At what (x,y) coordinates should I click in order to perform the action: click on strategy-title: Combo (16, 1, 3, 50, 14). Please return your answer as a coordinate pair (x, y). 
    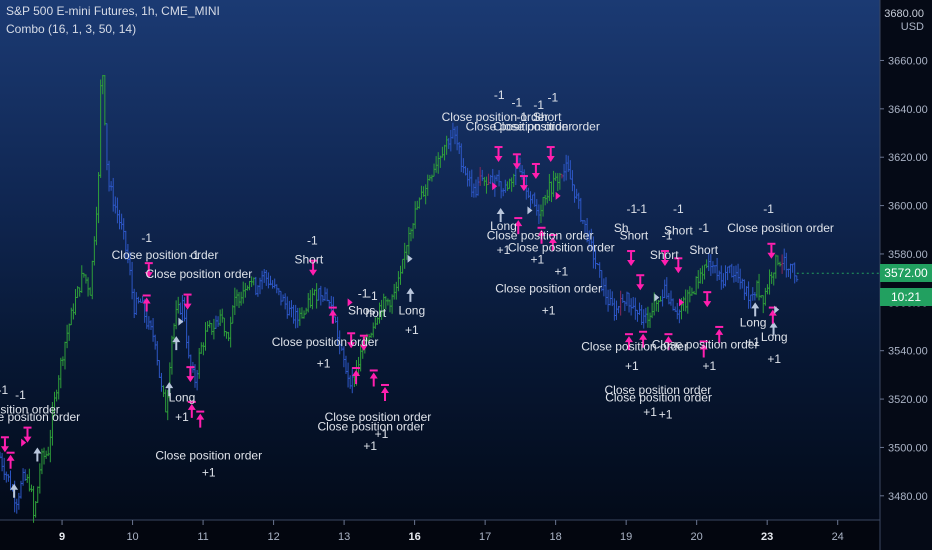
    Looking at the image, I should click on (71, 29).